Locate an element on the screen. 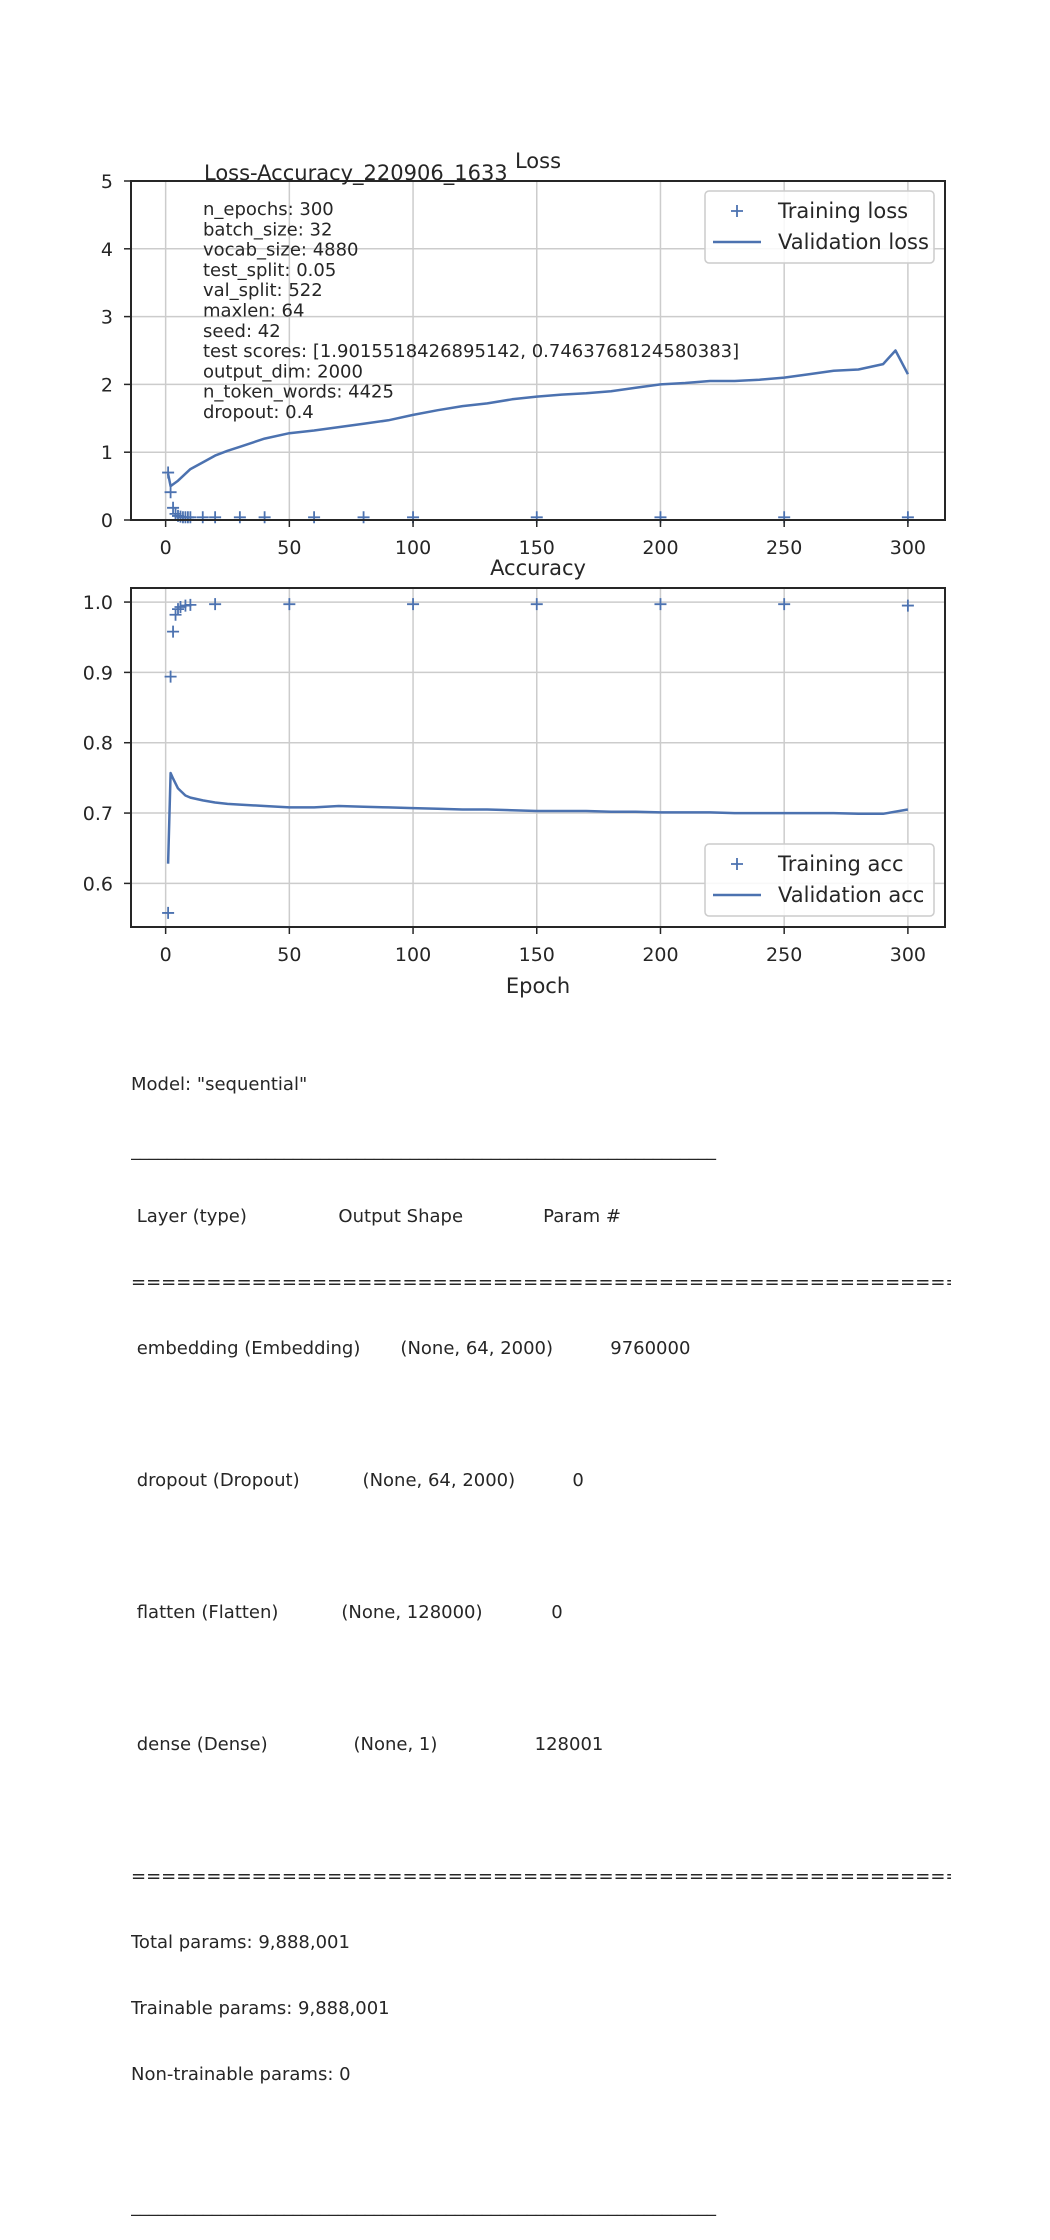  accuracy-x-tick-label: 0 is located at coordinates (166, 955).